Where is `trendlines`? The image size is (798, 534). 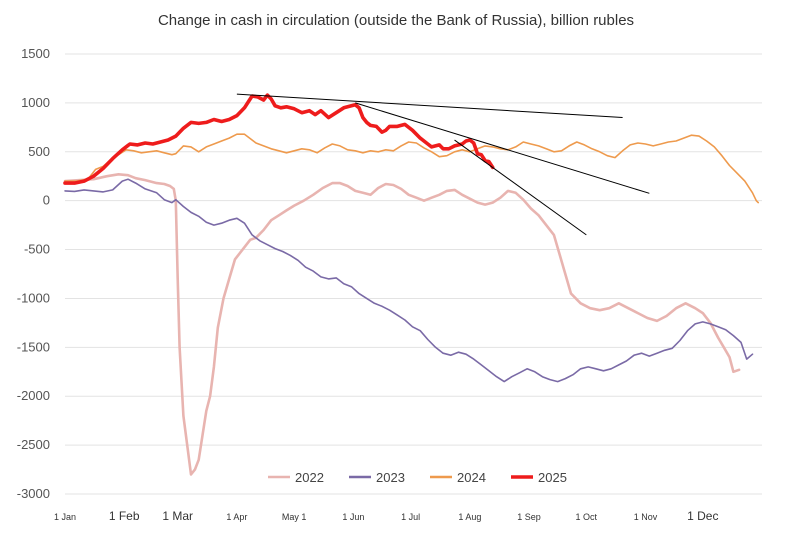 trendlines is located at coordinates (443, 164).